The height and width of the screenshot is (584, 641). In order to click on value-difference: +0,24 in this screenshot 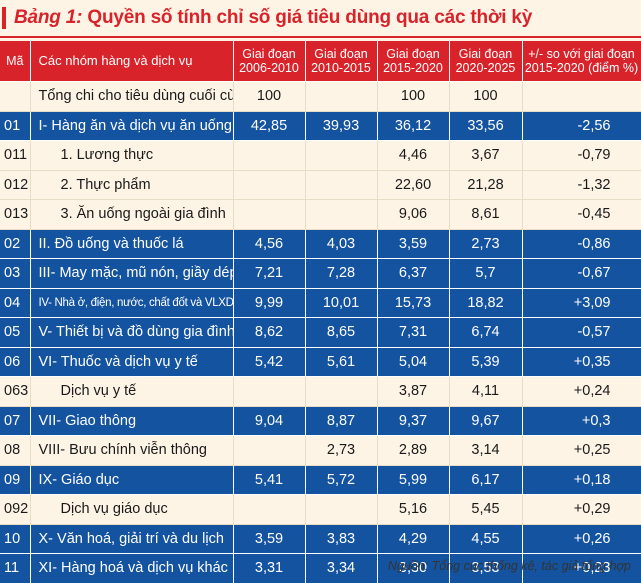, I will do `click(581, 391)`.